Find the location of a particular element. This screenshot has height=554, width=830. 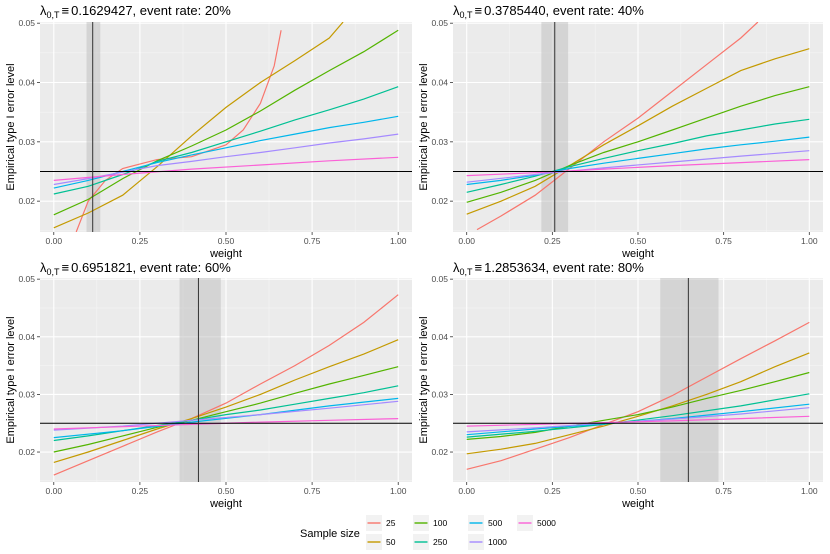

panel-title-text: 0.6951821, event rate: 60% is located at coordinates (151, 267).